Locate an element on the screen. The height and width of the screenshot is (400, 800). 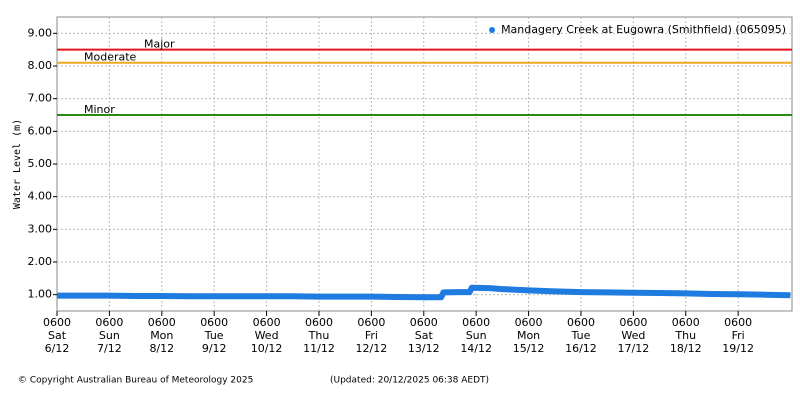
y-tick-label: 1.00 is located at coordinates (40, 294).